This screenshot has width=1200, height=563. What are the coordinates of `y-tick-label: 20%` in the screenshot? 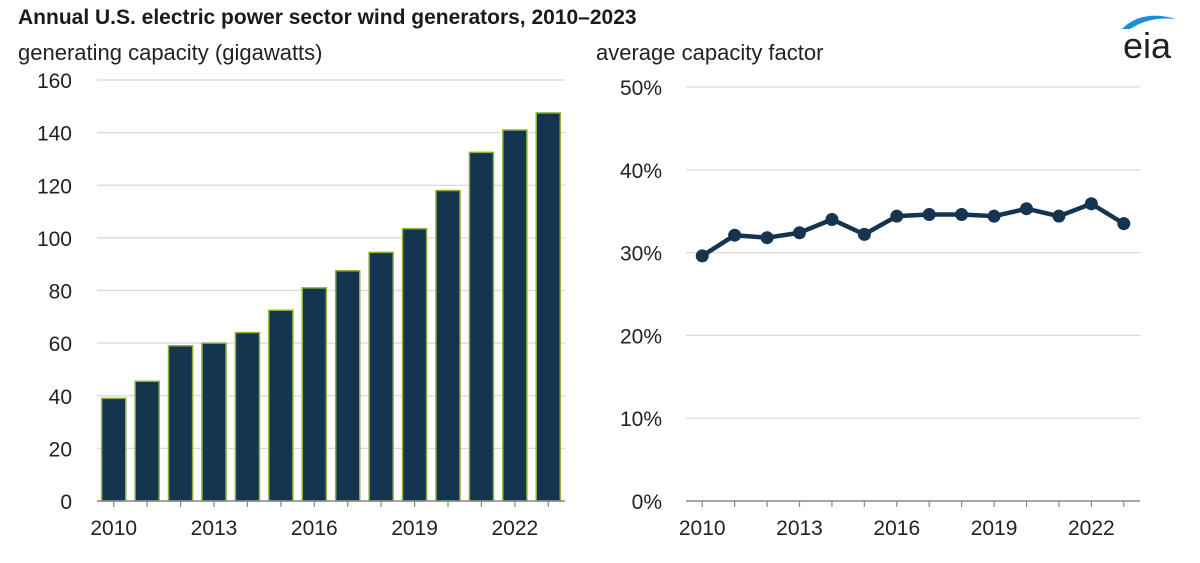 It's located at (641, 336).